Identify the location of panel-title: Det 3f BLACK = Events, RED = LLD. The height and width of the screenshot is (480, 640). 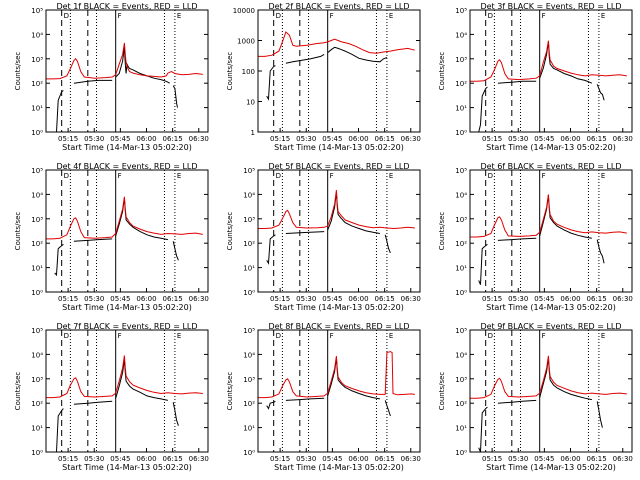
(550, 6).